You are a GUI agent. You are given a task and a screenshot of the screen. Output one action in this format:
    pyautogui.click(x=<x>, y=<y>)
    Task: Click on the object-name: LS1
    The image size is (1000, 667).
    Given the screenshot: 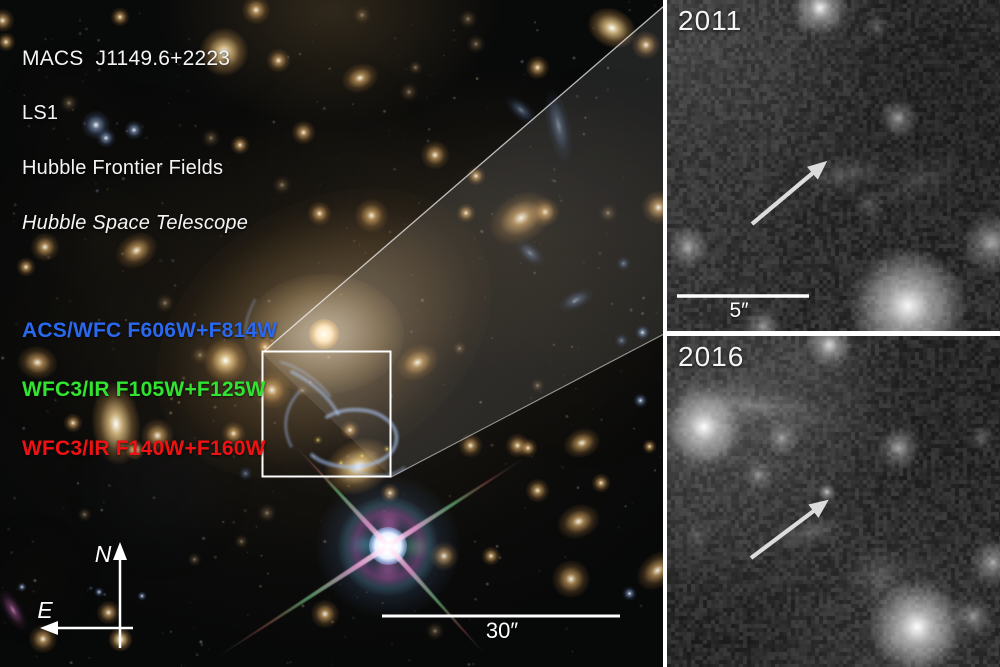 What is the action you would take?
    pyautogui.click(x=40, y=113)
    